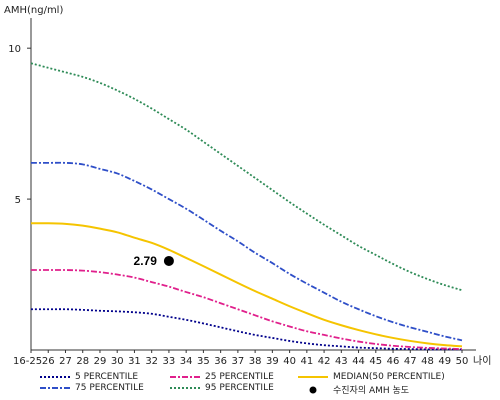 Image resolution: width=500 pixels, height=400 pixels. I want to click on x-tick-label-27: 27, so click(65, 361).